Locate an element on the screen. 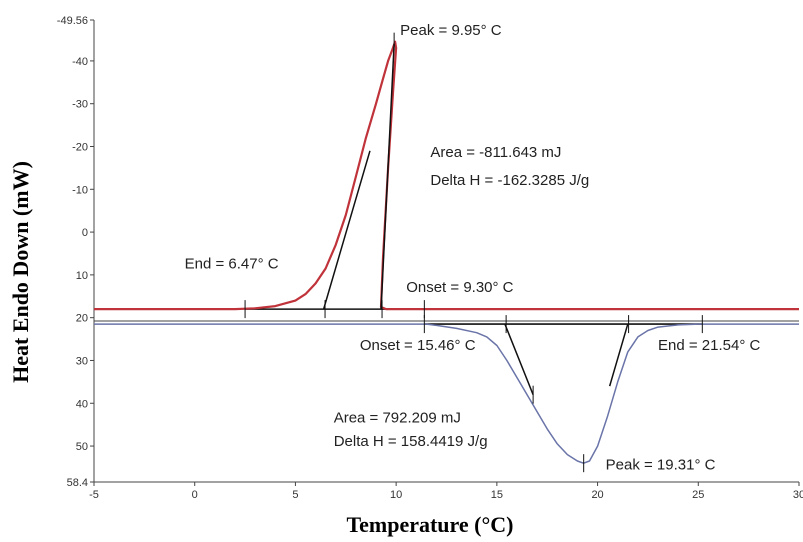 The height and width of the screenshot is (542, 803). y-tick-label: 40 is located at coordinates (82, 404).